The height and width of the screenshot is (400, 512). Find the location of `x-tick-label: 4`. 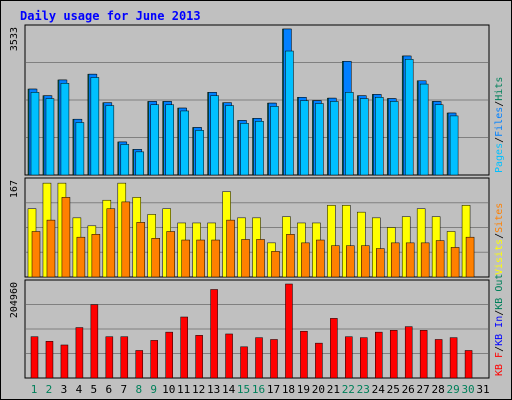

x-tick-label: 4 is located at coordinates (79, 389).